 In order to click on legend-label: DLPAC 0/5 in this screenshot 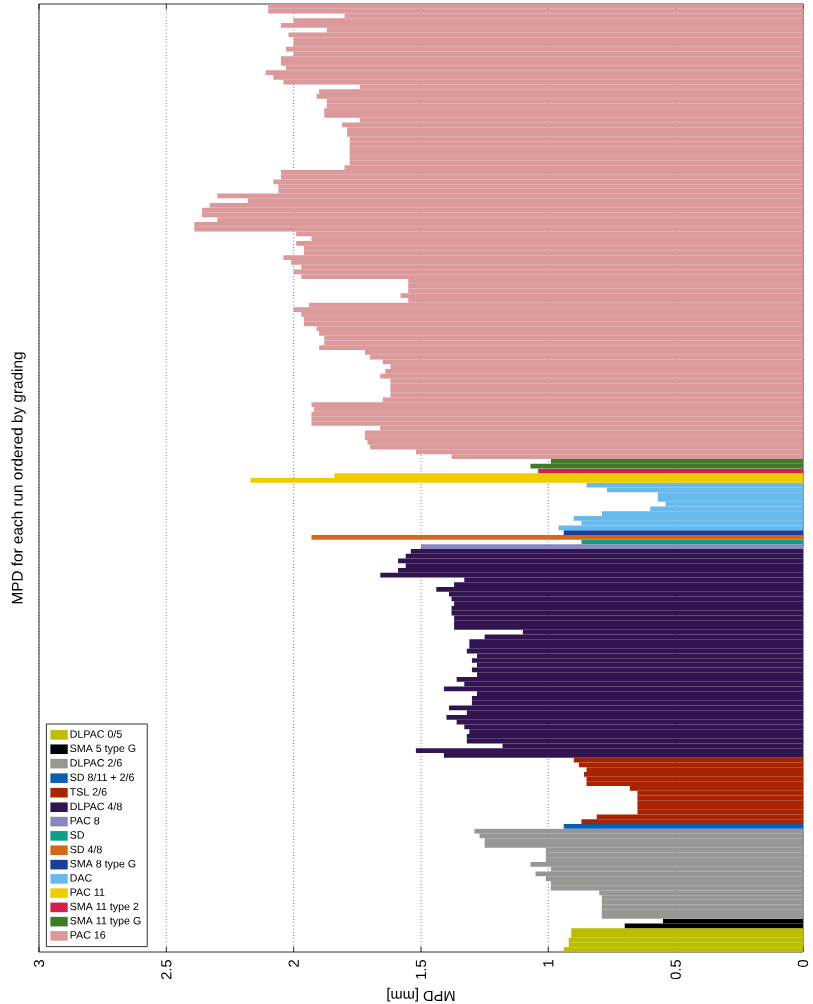, I will do `click(96, 733)`.